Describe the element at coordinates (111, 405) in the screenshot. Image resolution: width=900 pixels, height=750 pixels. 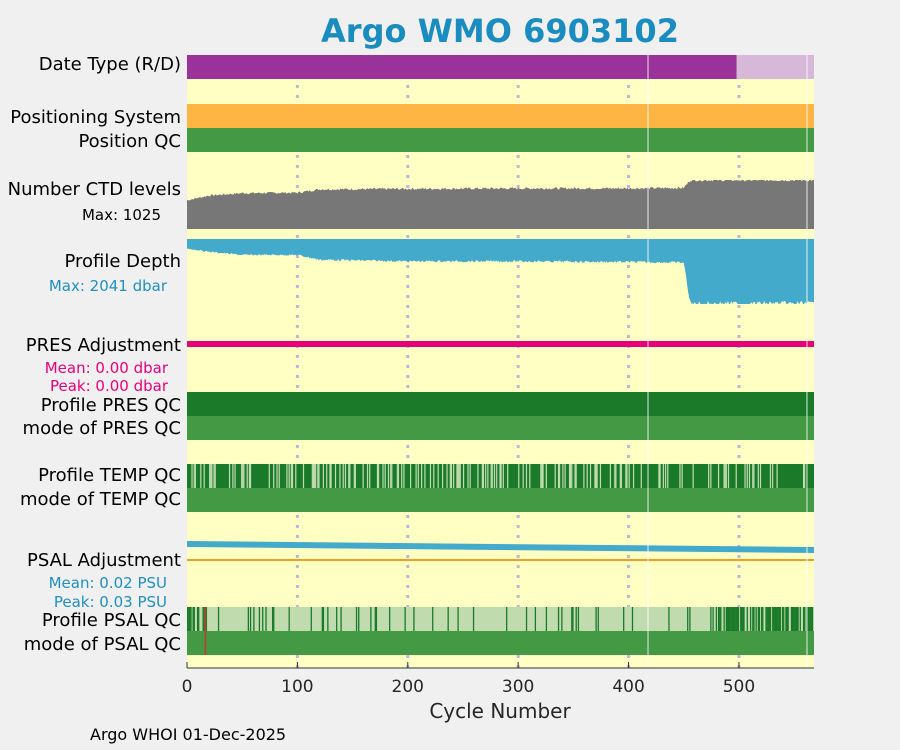
I see `row-label-6: Profile PRES QC` at that location.